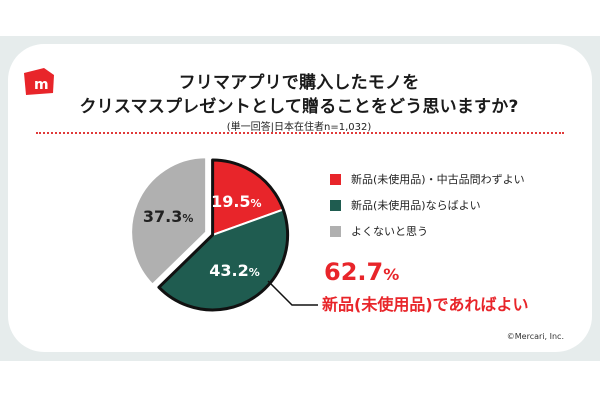 Image resolution: width=600 pixels, height=400 pixels. Describe the element at coordinates (299, 83) in the screenshot. I see `chart-title-line1: フリマアプリで購入したモノを` at that location.